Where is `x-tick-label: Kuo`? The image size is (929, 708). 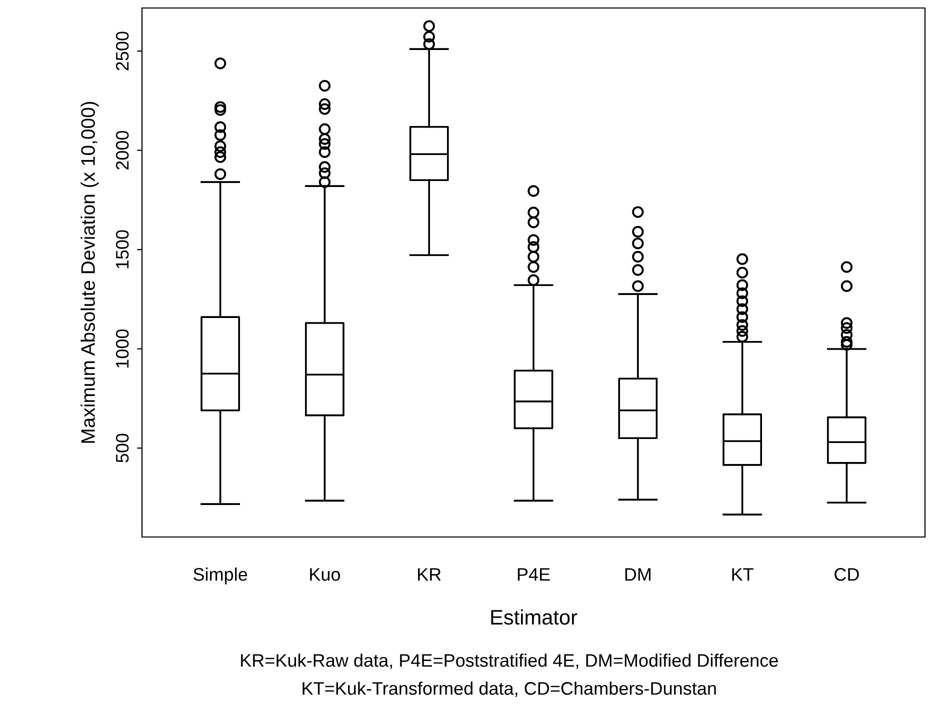 x-tick-label: Kuo is located at coordinates (325, 574).